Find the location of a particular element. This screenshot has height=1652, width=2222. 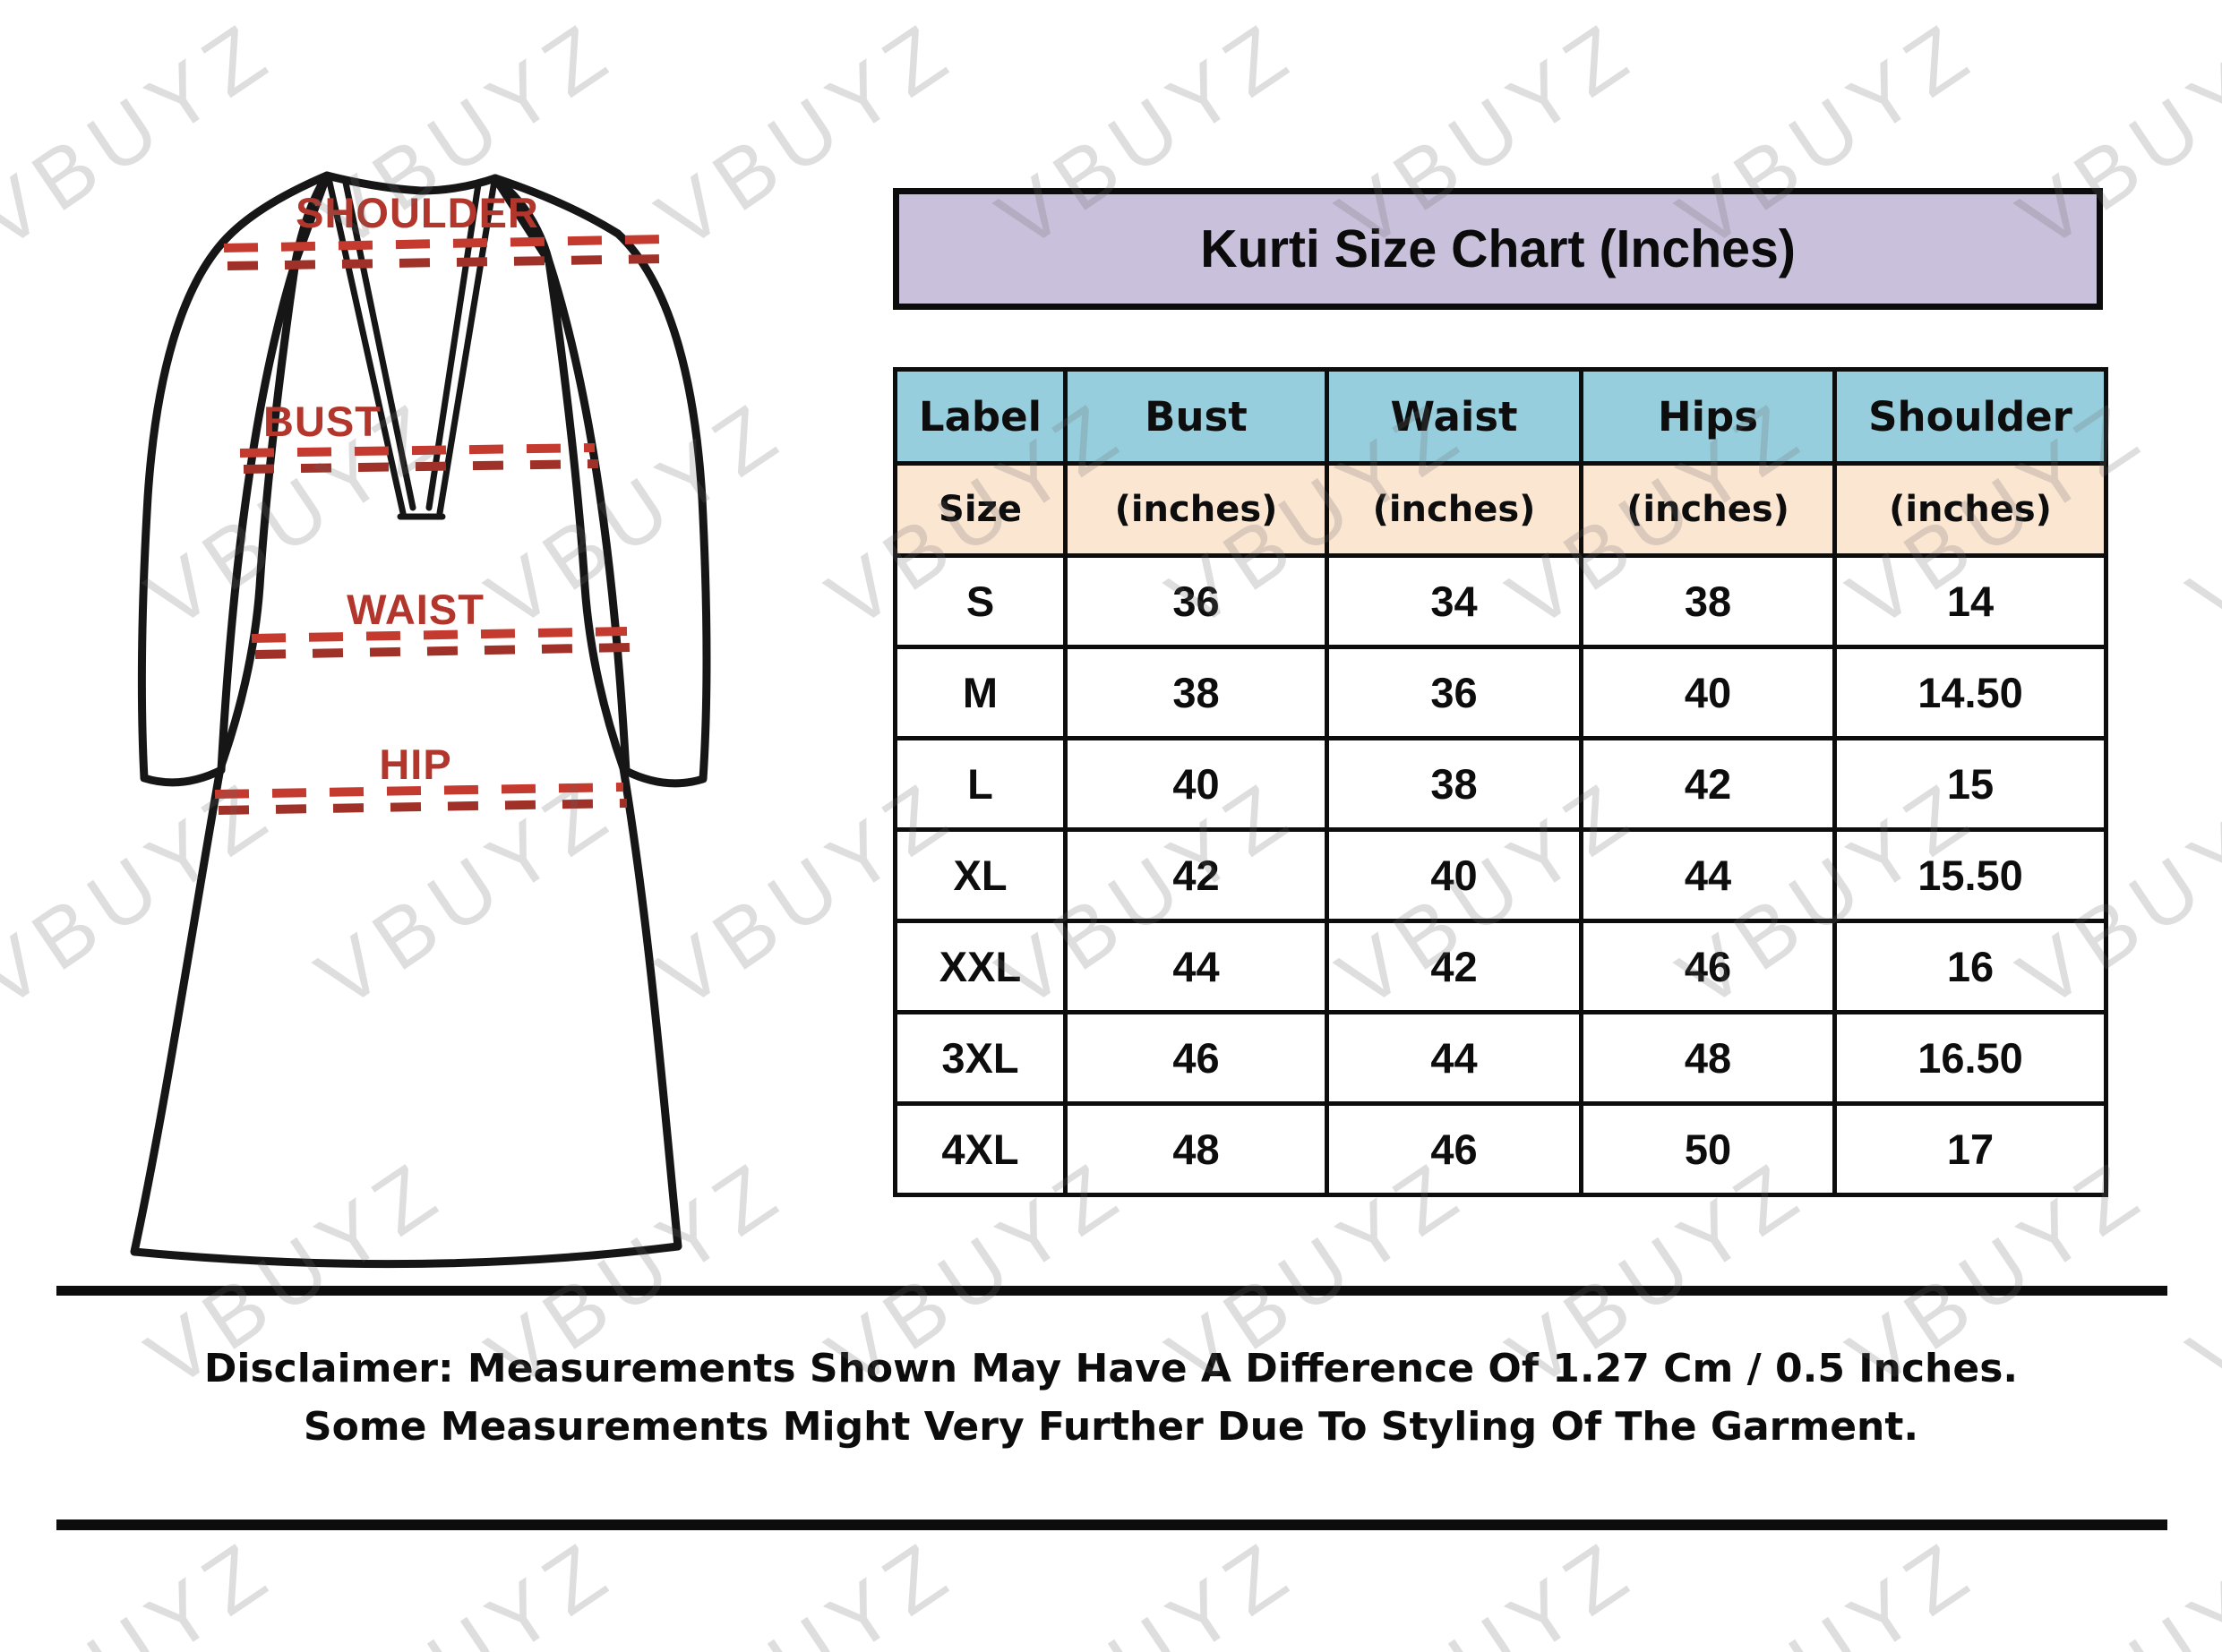

shoulder-label: SHOULDER is located at coordinates (418, 212).